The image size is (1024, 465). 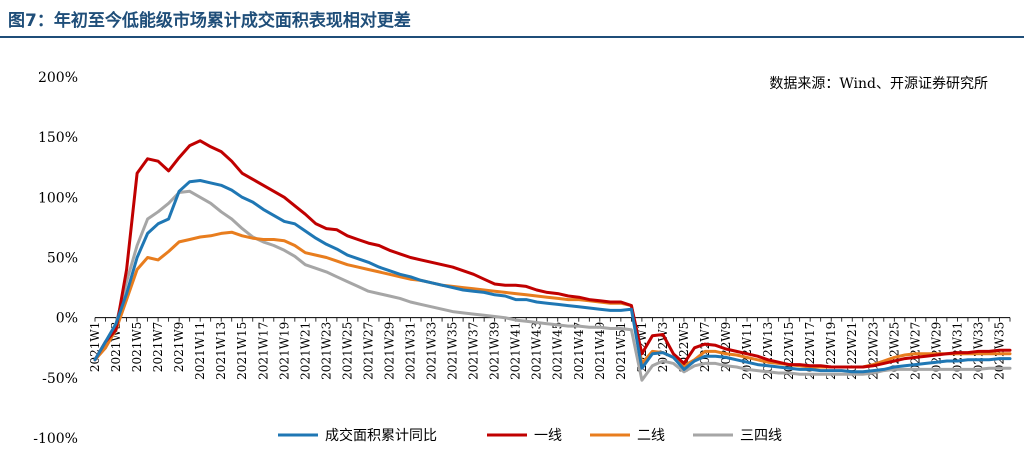 What do you see at coordinates (789, 351) in the screenshot?
I see `x-tick-label: 2022W15` at bounding box center [789, 351].